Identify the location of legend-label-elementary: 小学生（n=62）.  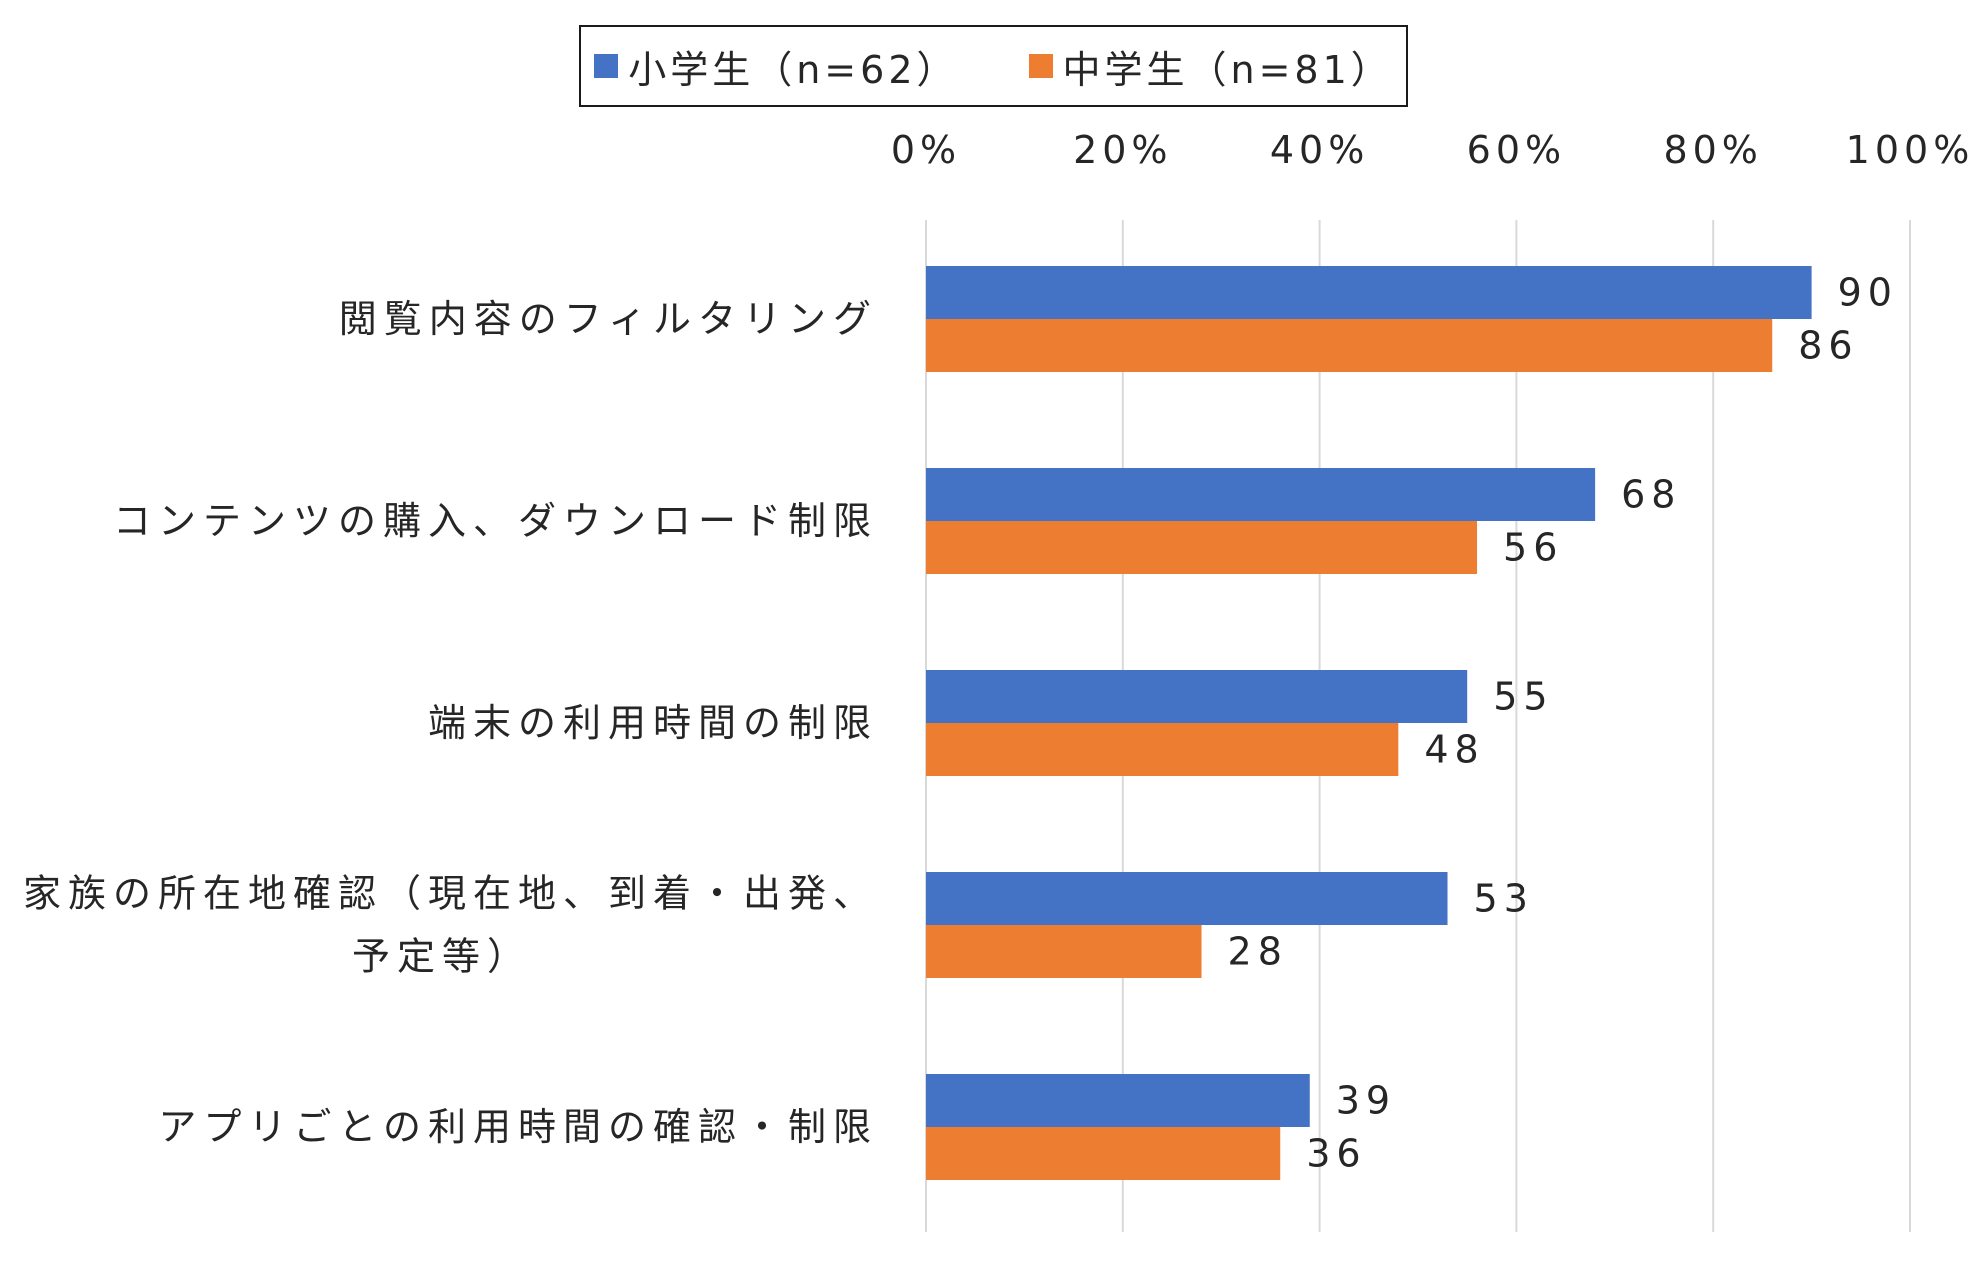
(793, 69).